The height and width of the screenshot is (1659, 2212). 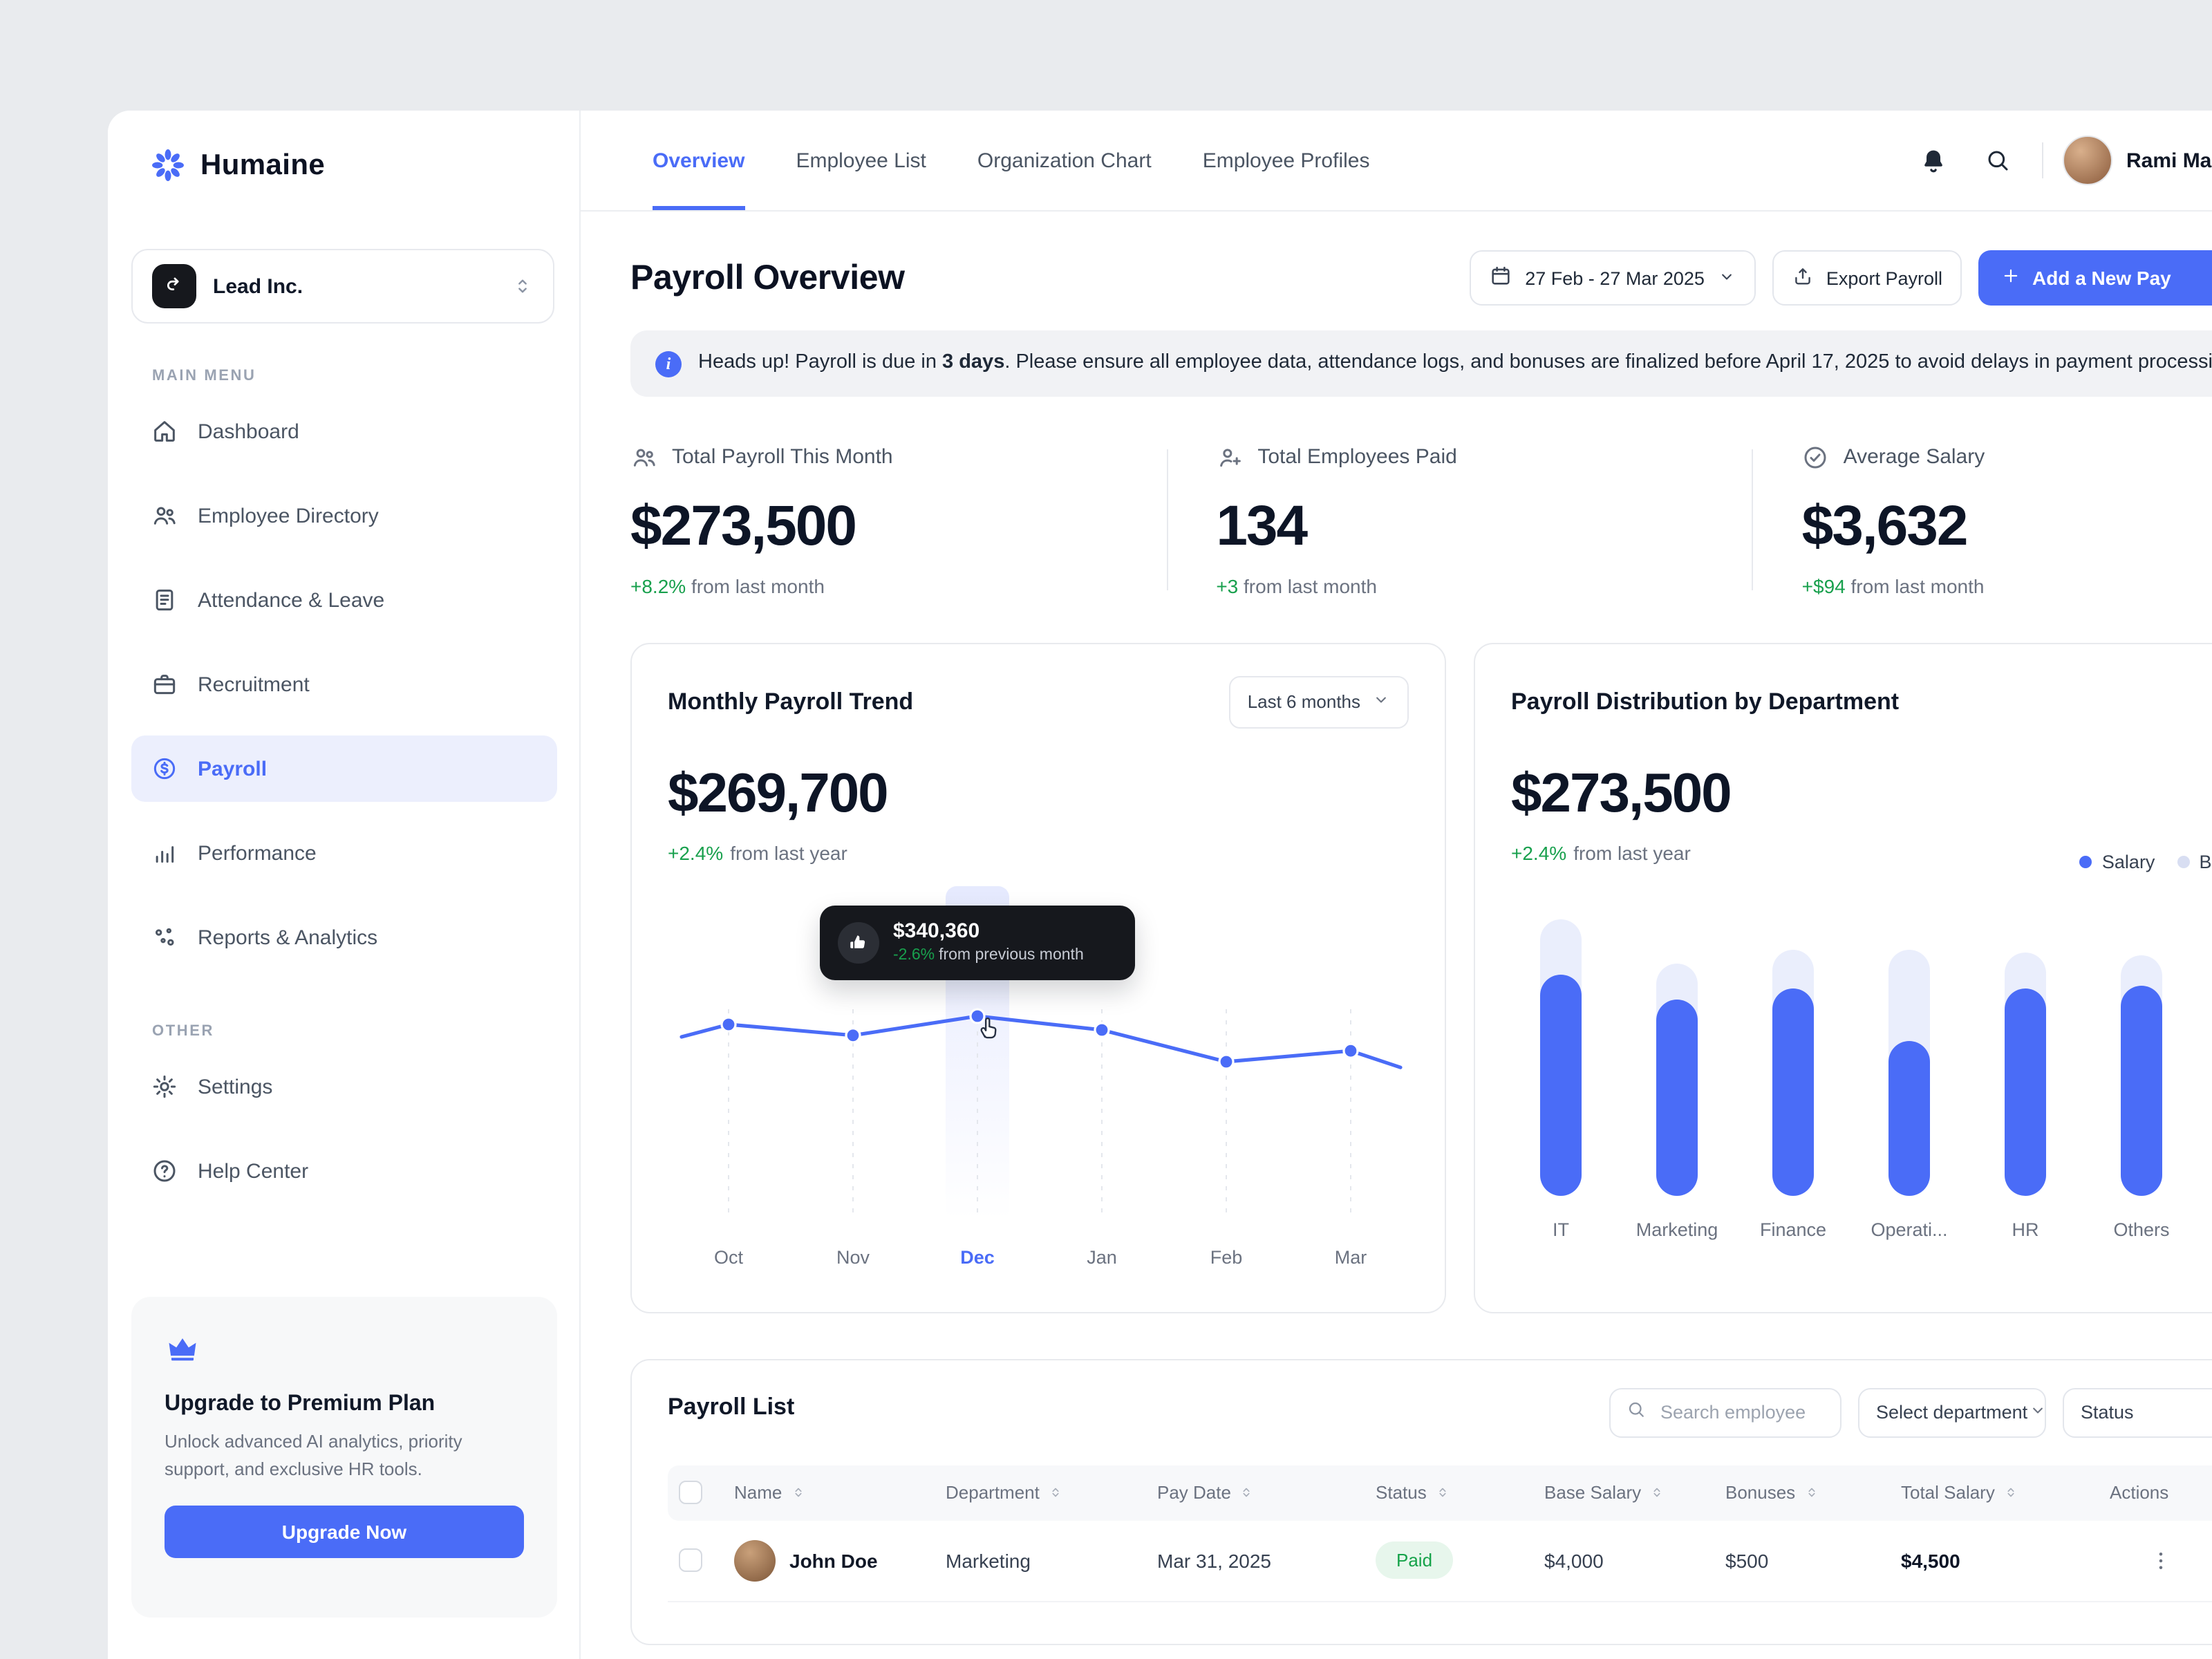 What do you see at coordinates (1952, 1412) in the screenshot?
I see `department-filter: Select department` at bounding box center [1952, 1412].